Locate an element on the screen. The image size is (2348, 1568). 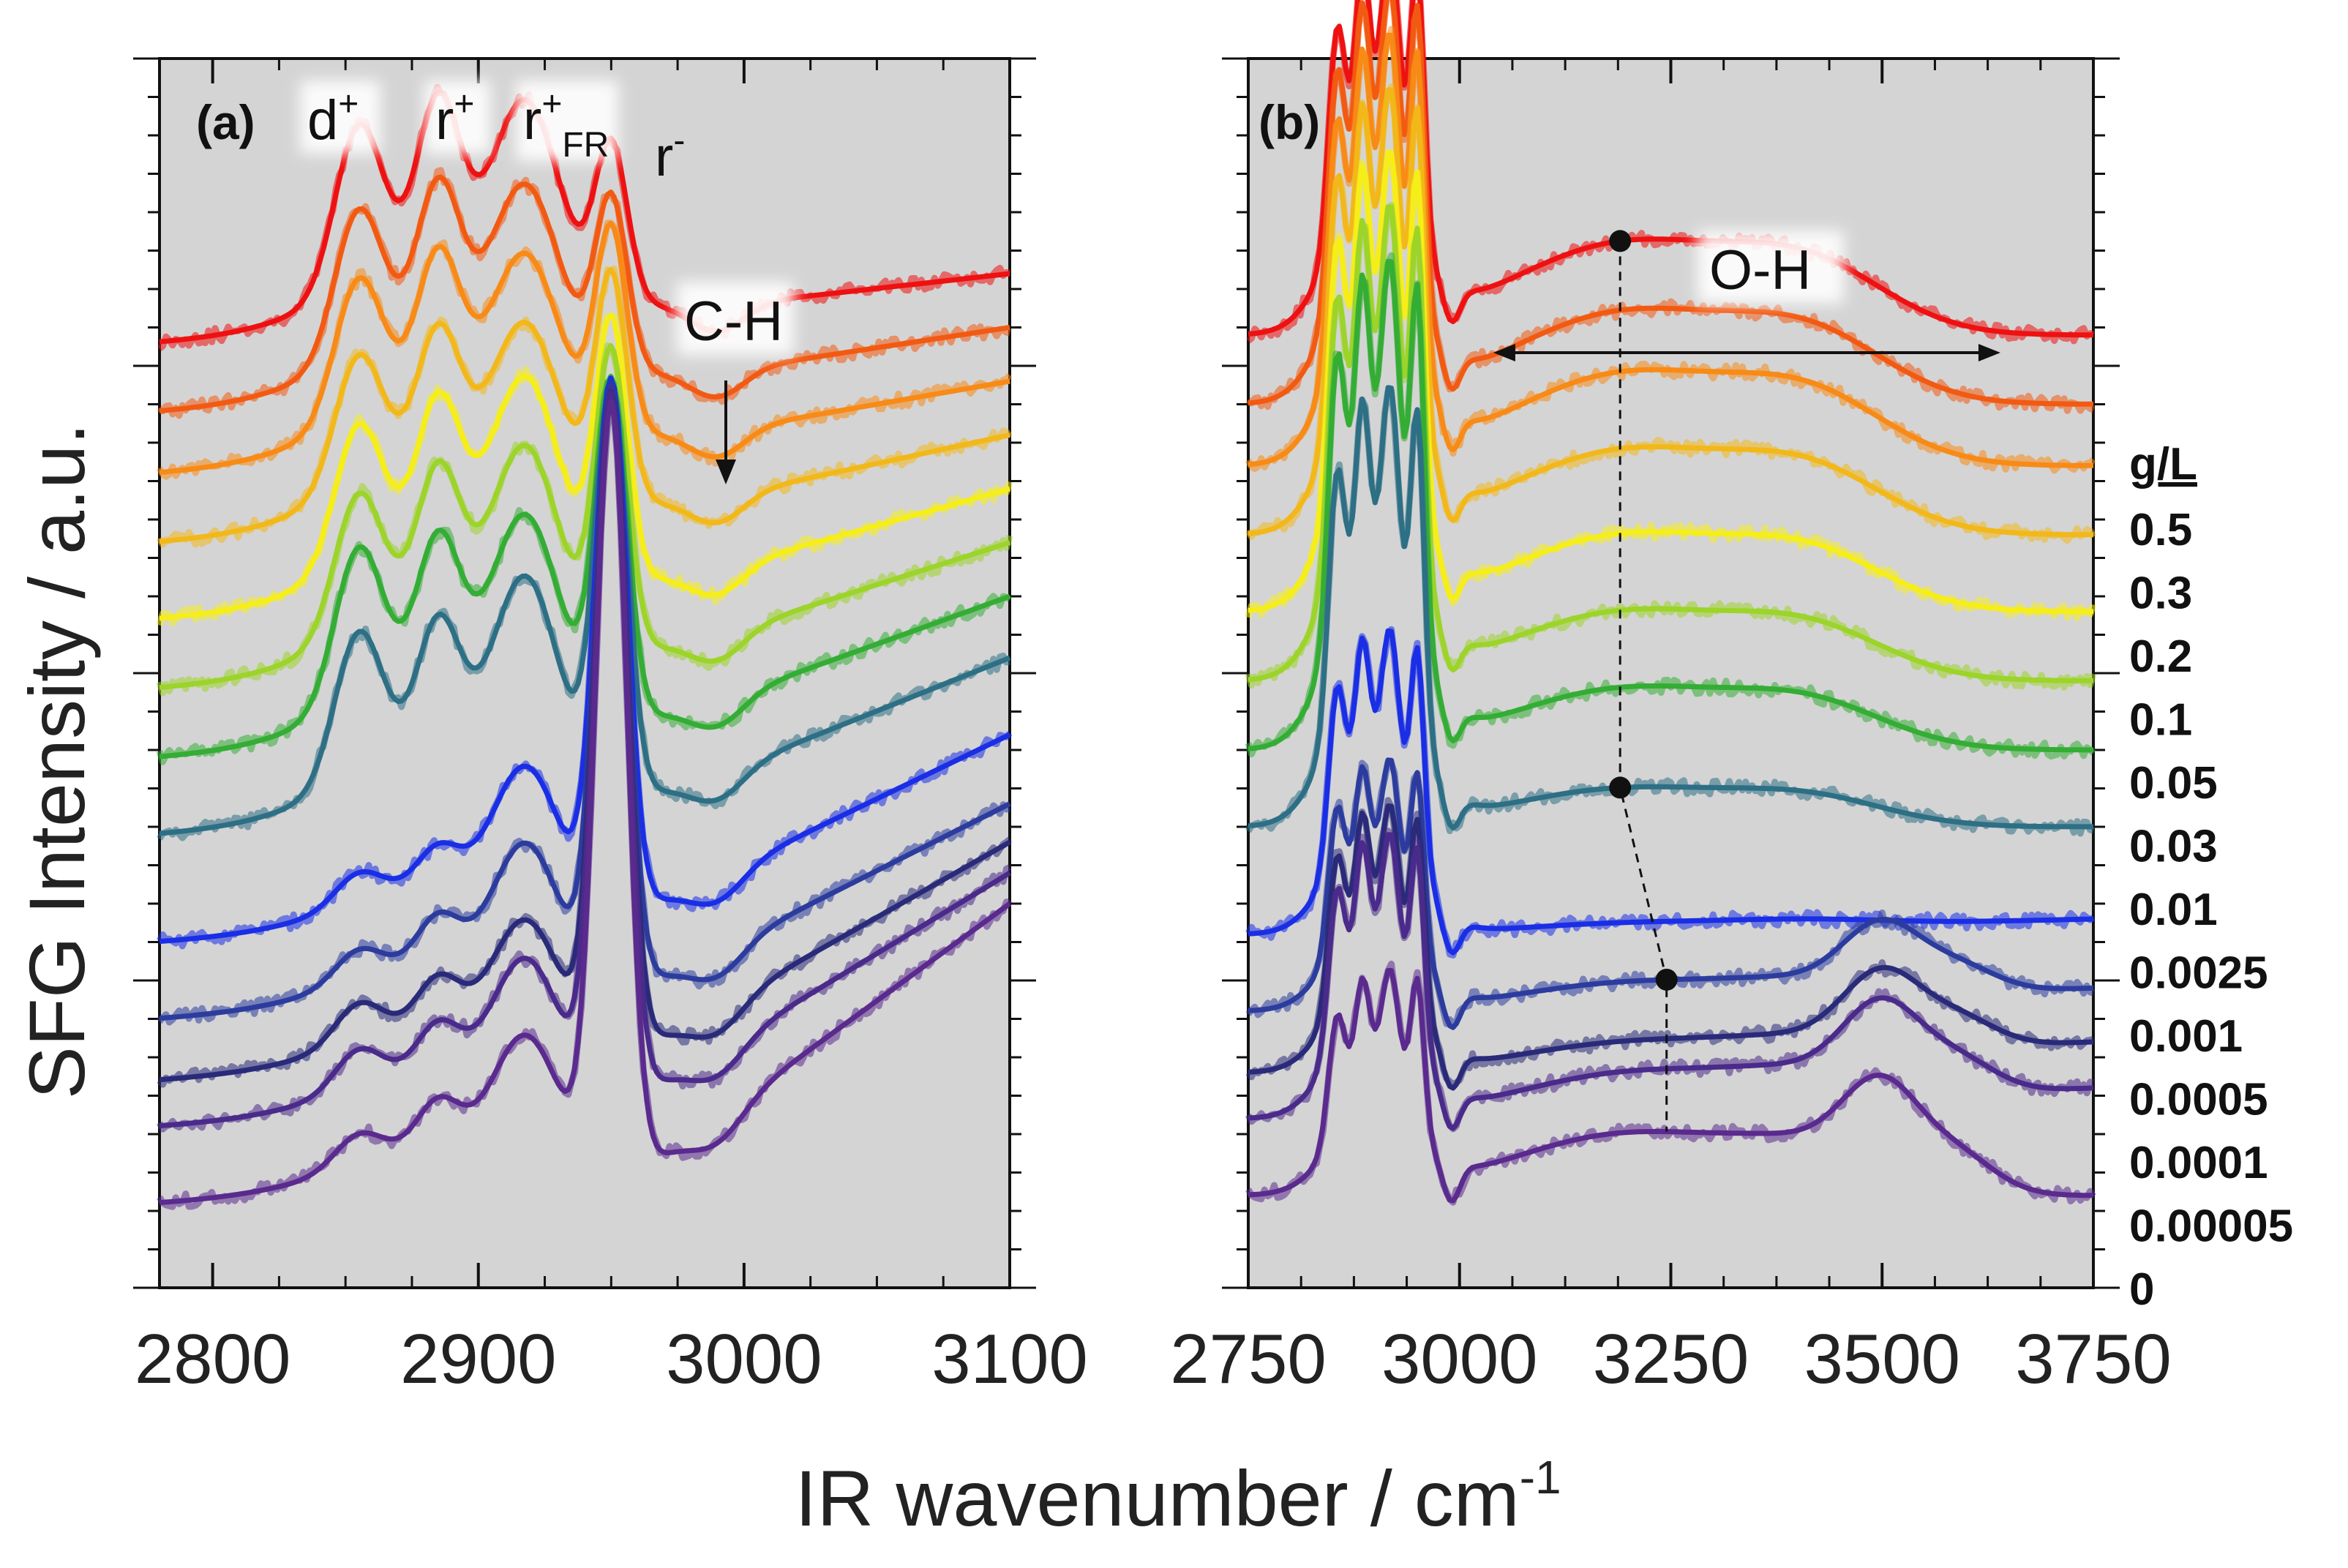
panel-a-series-fit-0.5 is located at coordinates (584, 217).